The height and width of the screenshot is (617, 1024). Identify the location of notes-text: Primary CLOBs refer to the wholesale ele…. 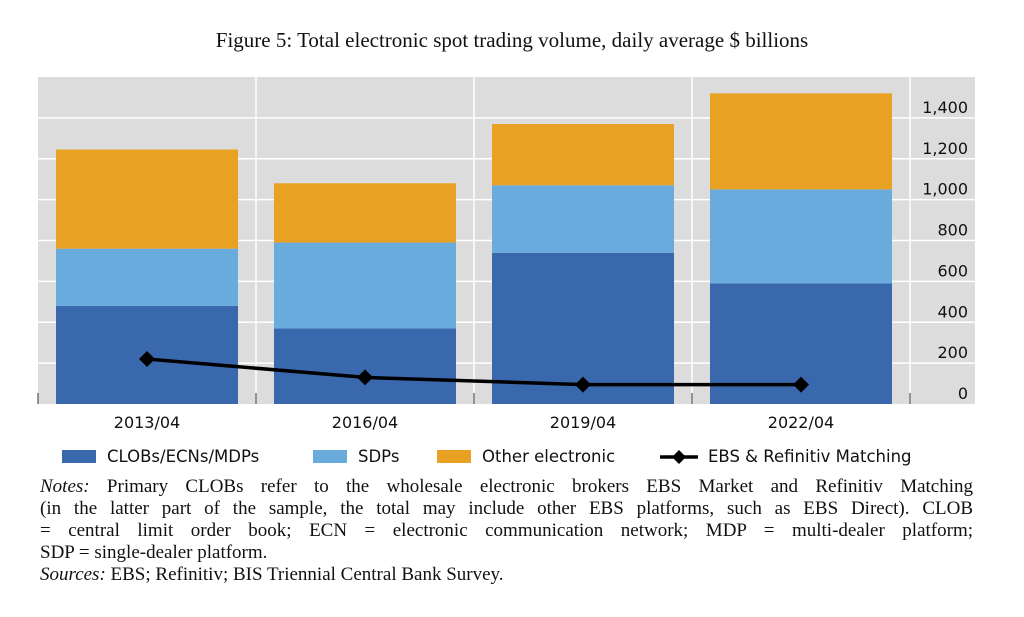
(540, 486).